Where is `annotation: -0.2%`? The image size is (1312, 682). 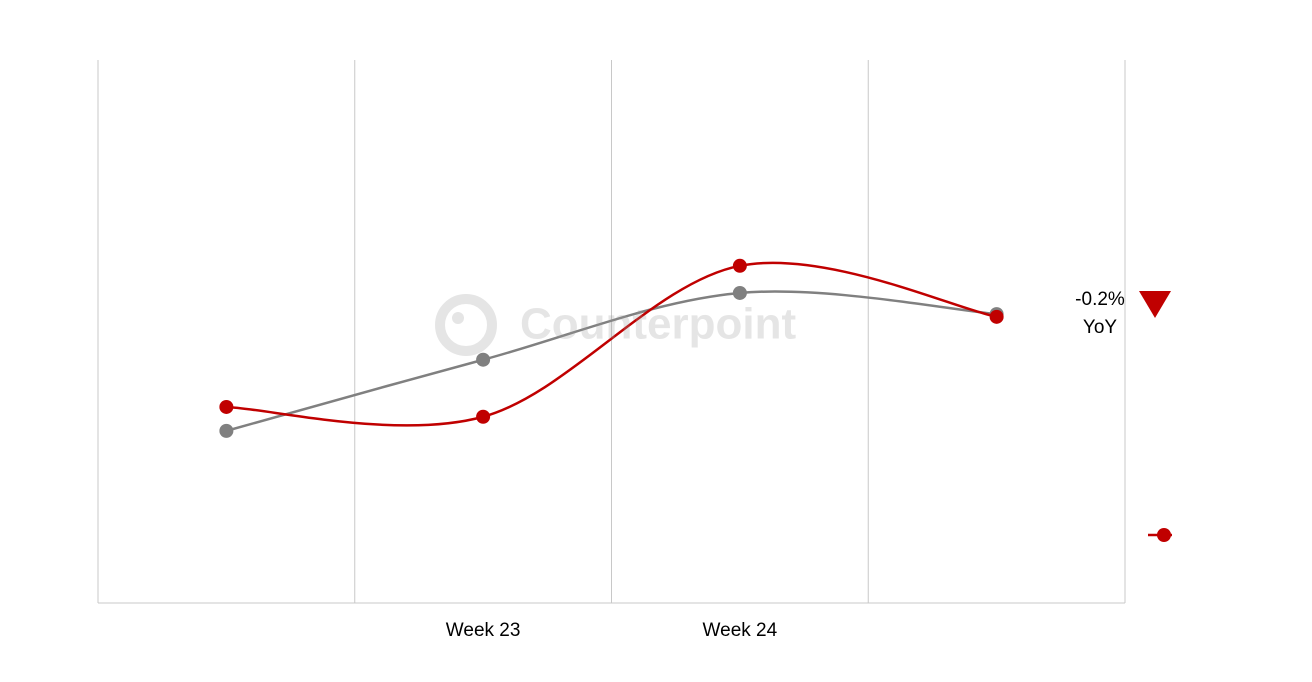 annotation: -0.2% is located at coordinates (1100, 299).